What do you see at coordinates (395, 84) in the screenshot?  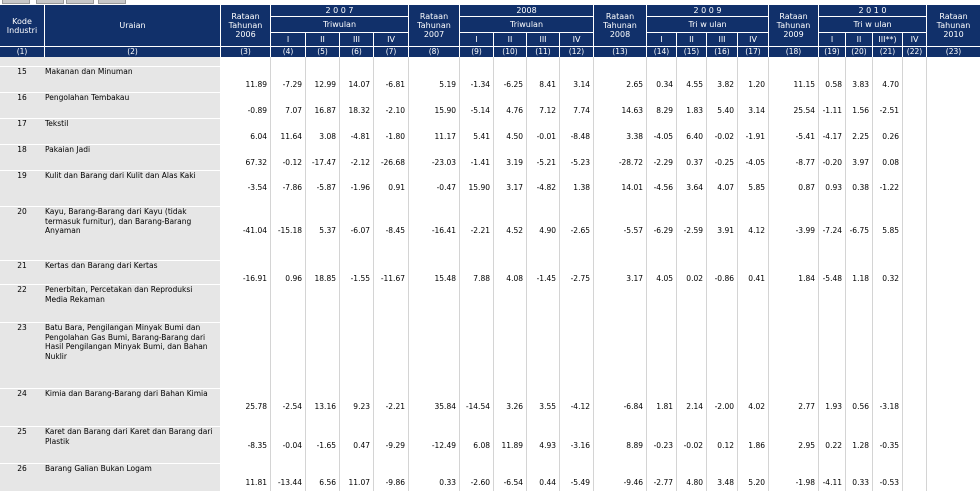 I see `value-cell: -6.81` at bounding box center [395, 84].